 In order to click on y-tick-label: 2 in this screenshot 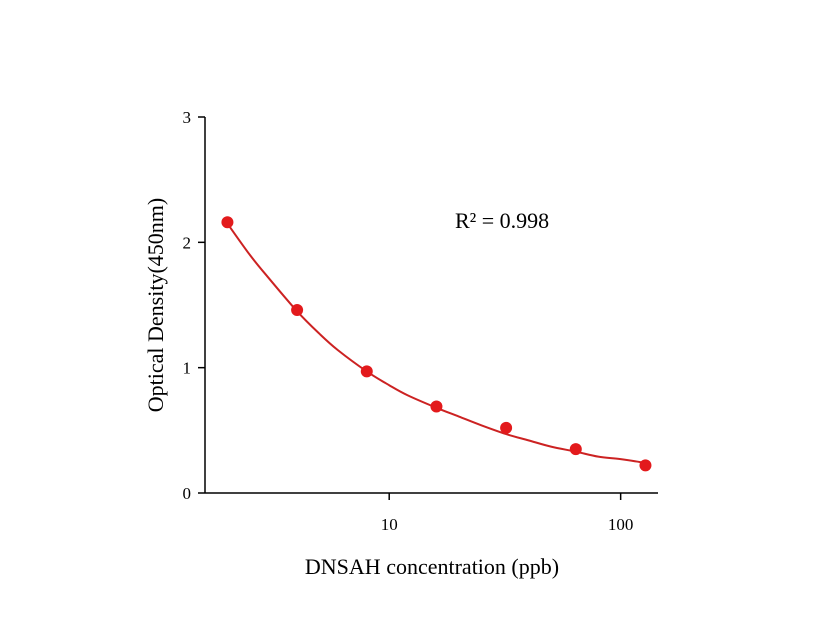, I will do `click(187, 242)`.